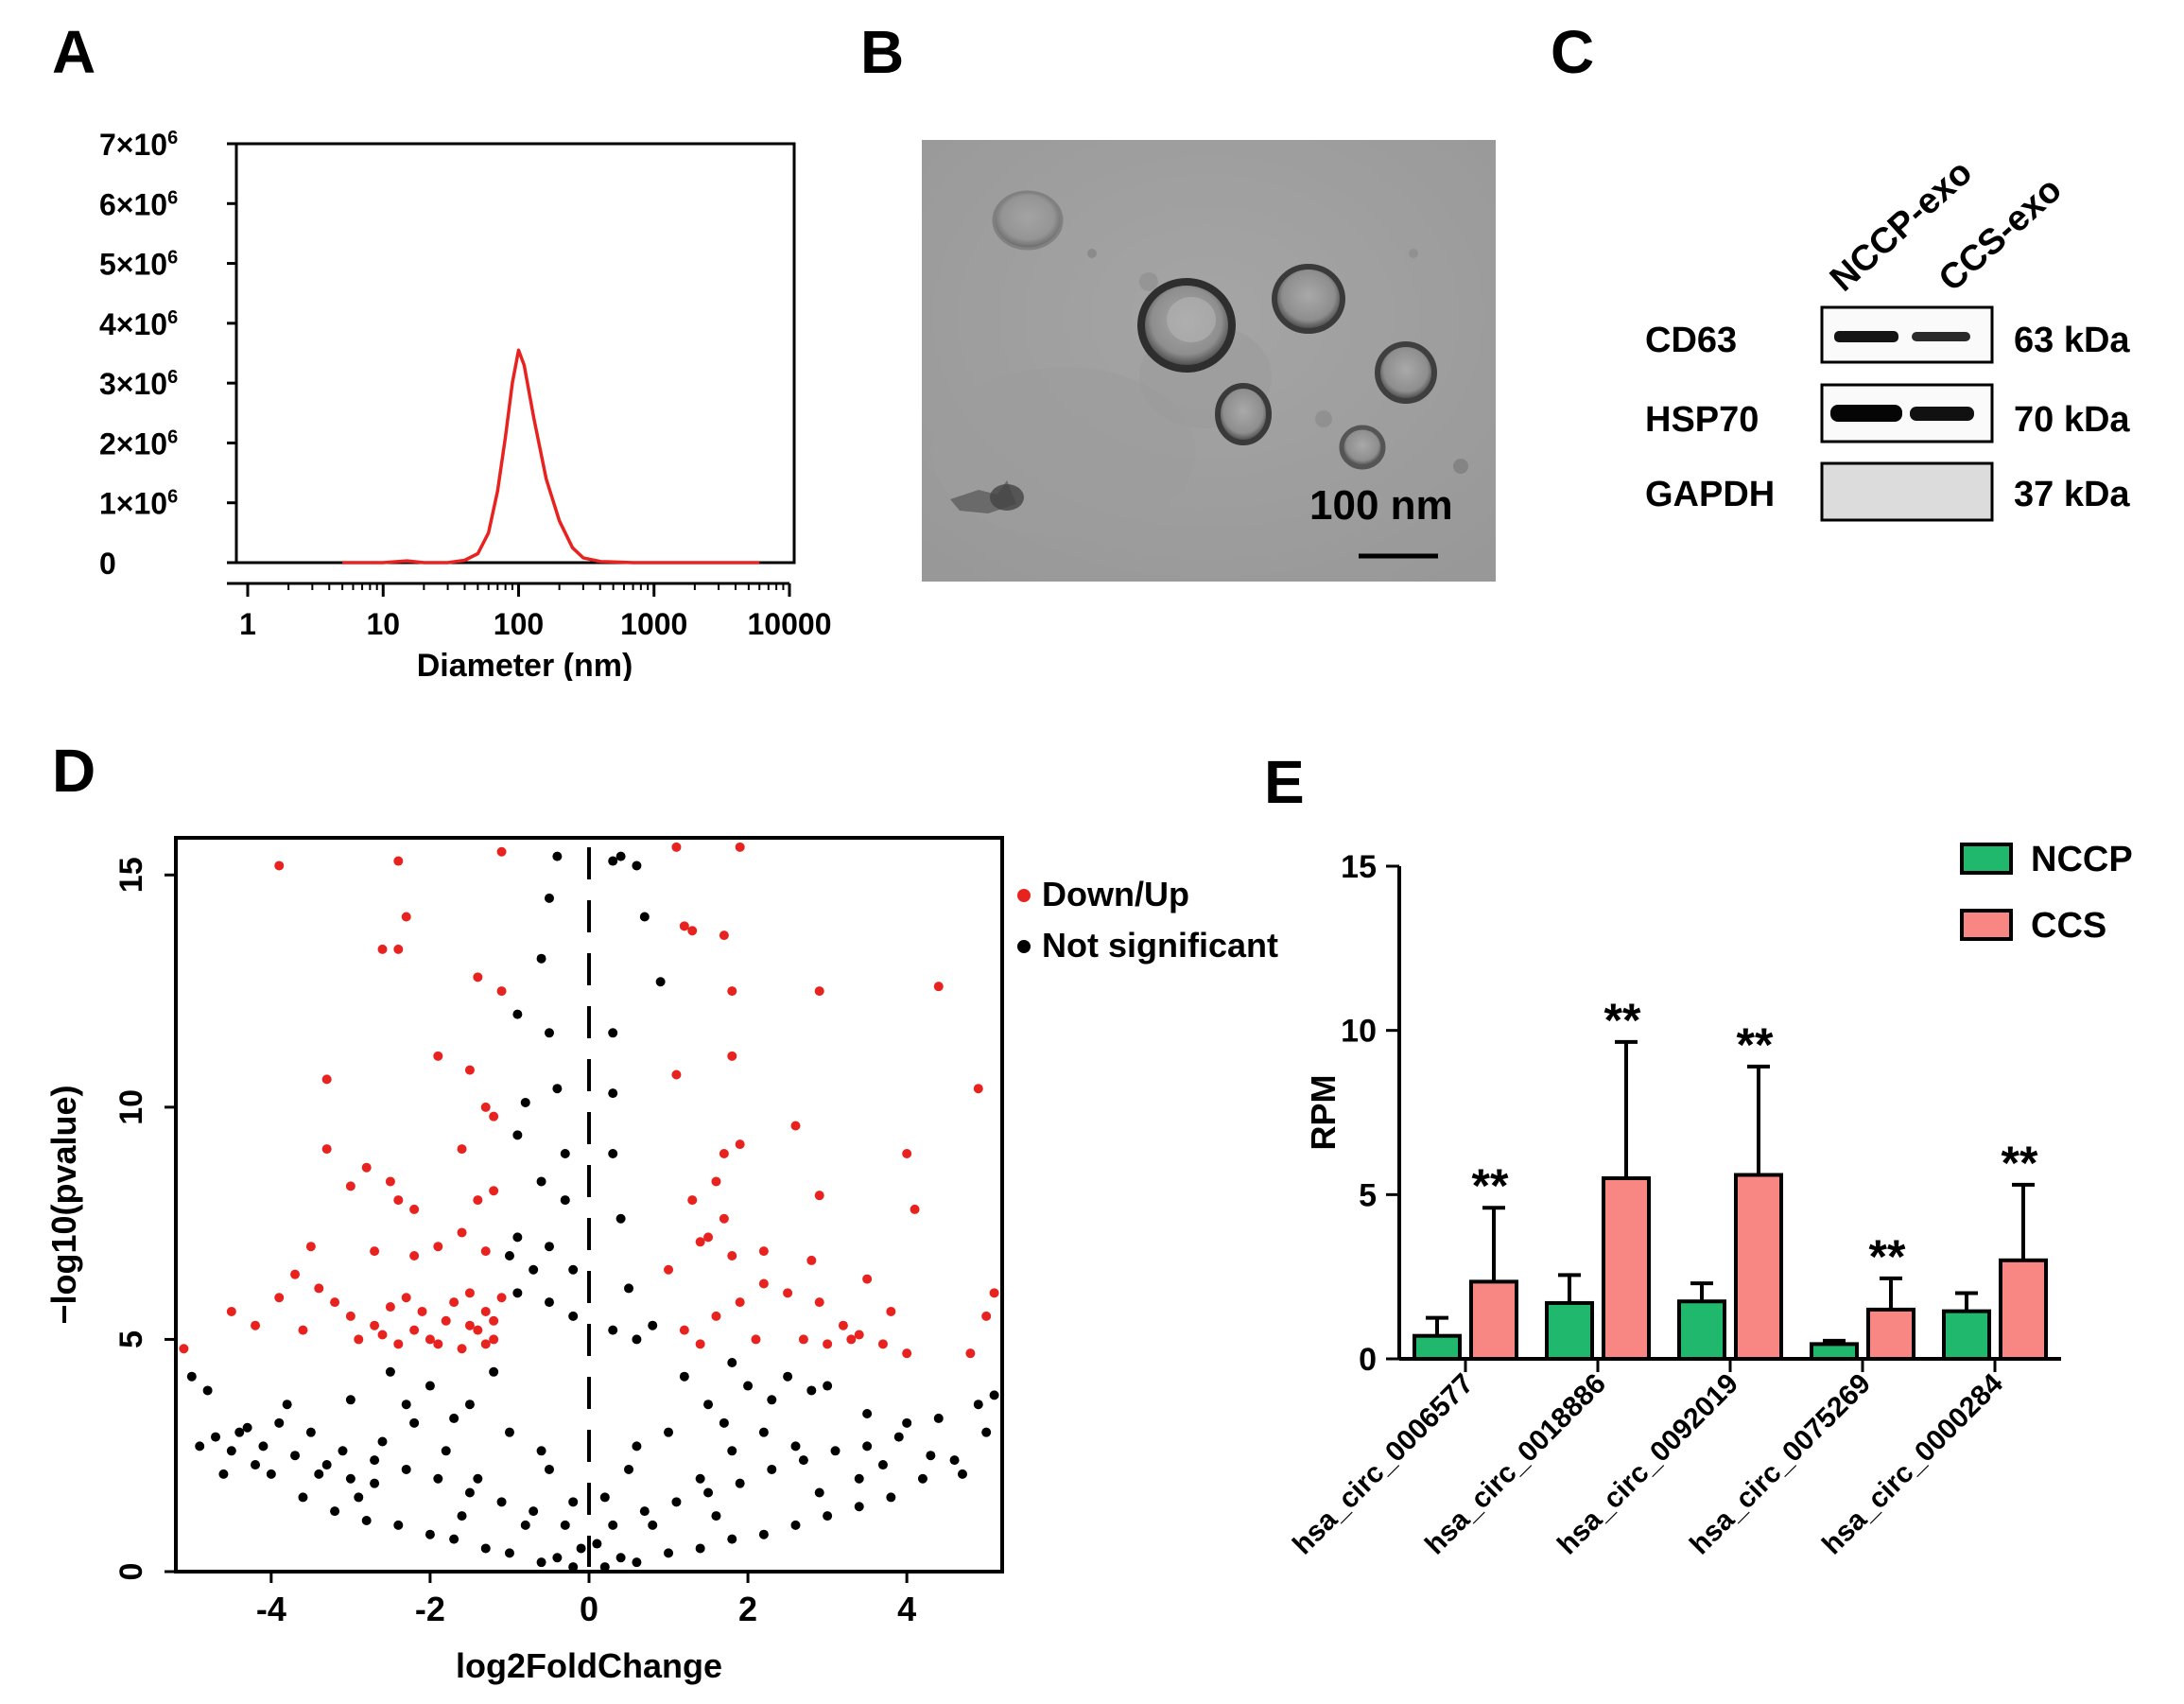 Image resolution: width=2184 pixels, height=1704 pixels. Describe the element at coordinates (138, 504) in the screenshot. I see `y-tick-label: 1×106` at that location.